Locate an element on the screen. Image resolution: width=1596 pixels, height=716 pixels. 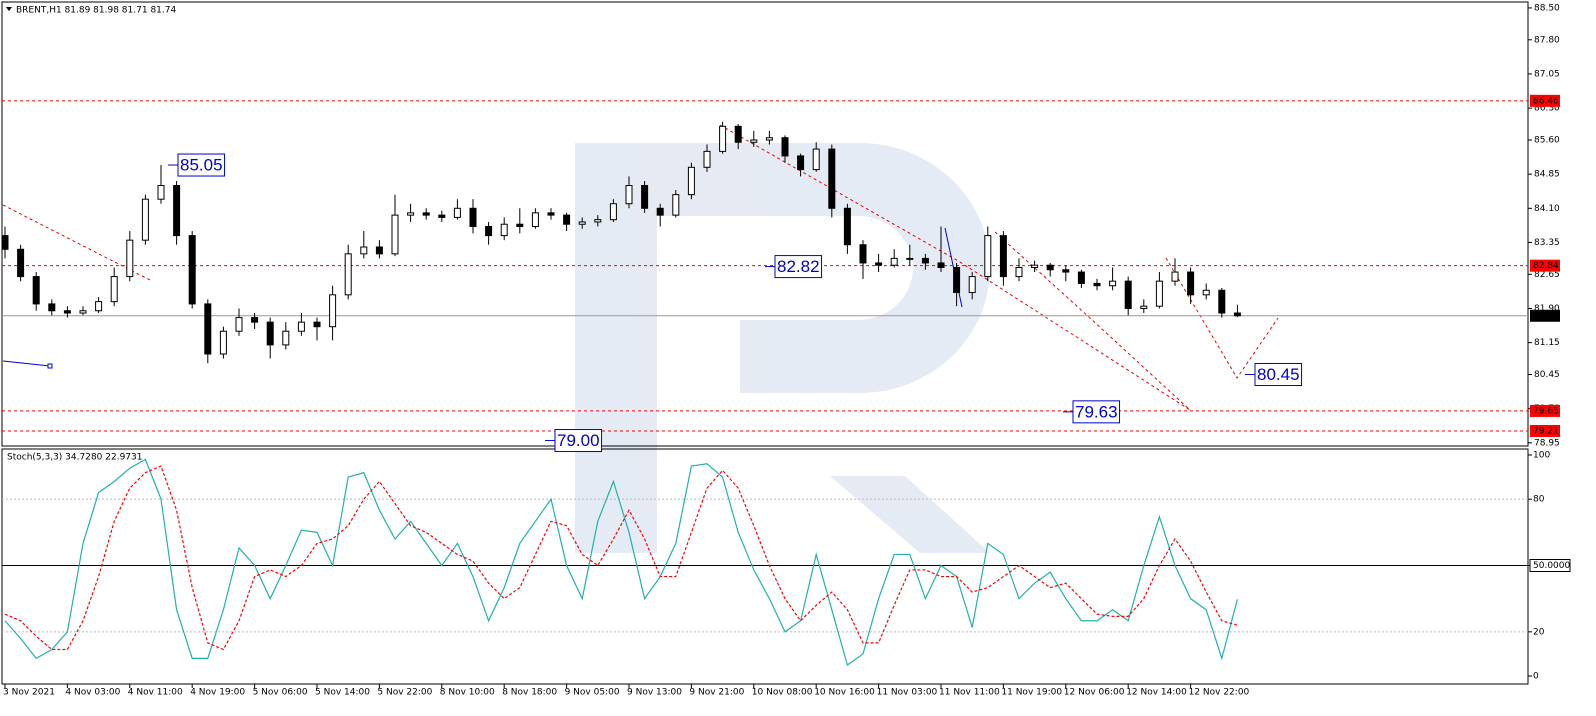
y-tick-label: 84.85 is located at coordinates (1547, 175).